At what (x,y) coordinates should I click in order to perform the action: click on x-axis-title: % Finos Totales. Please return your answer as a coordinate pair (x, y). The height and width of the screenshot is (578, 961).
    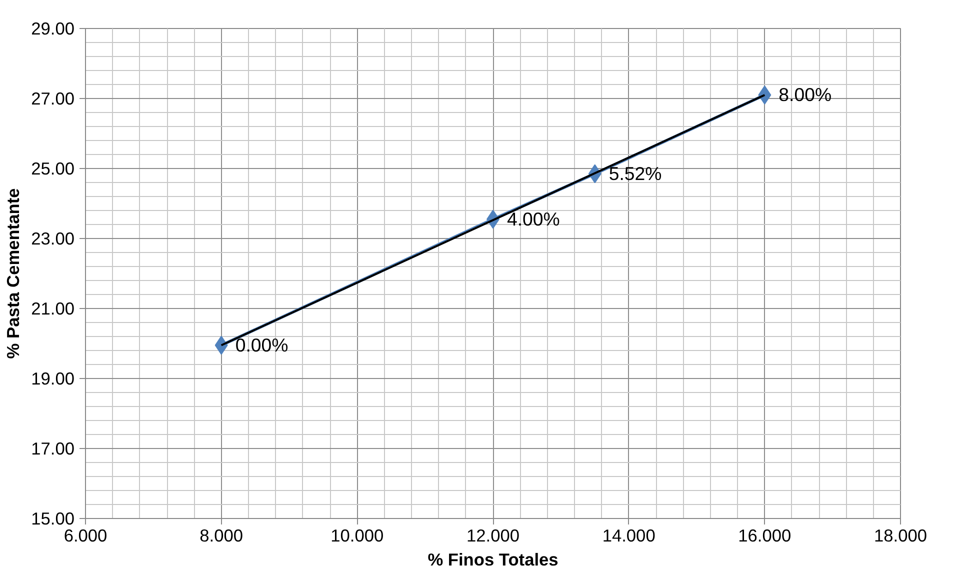
    Looking at the image, I should click on (493, 560).